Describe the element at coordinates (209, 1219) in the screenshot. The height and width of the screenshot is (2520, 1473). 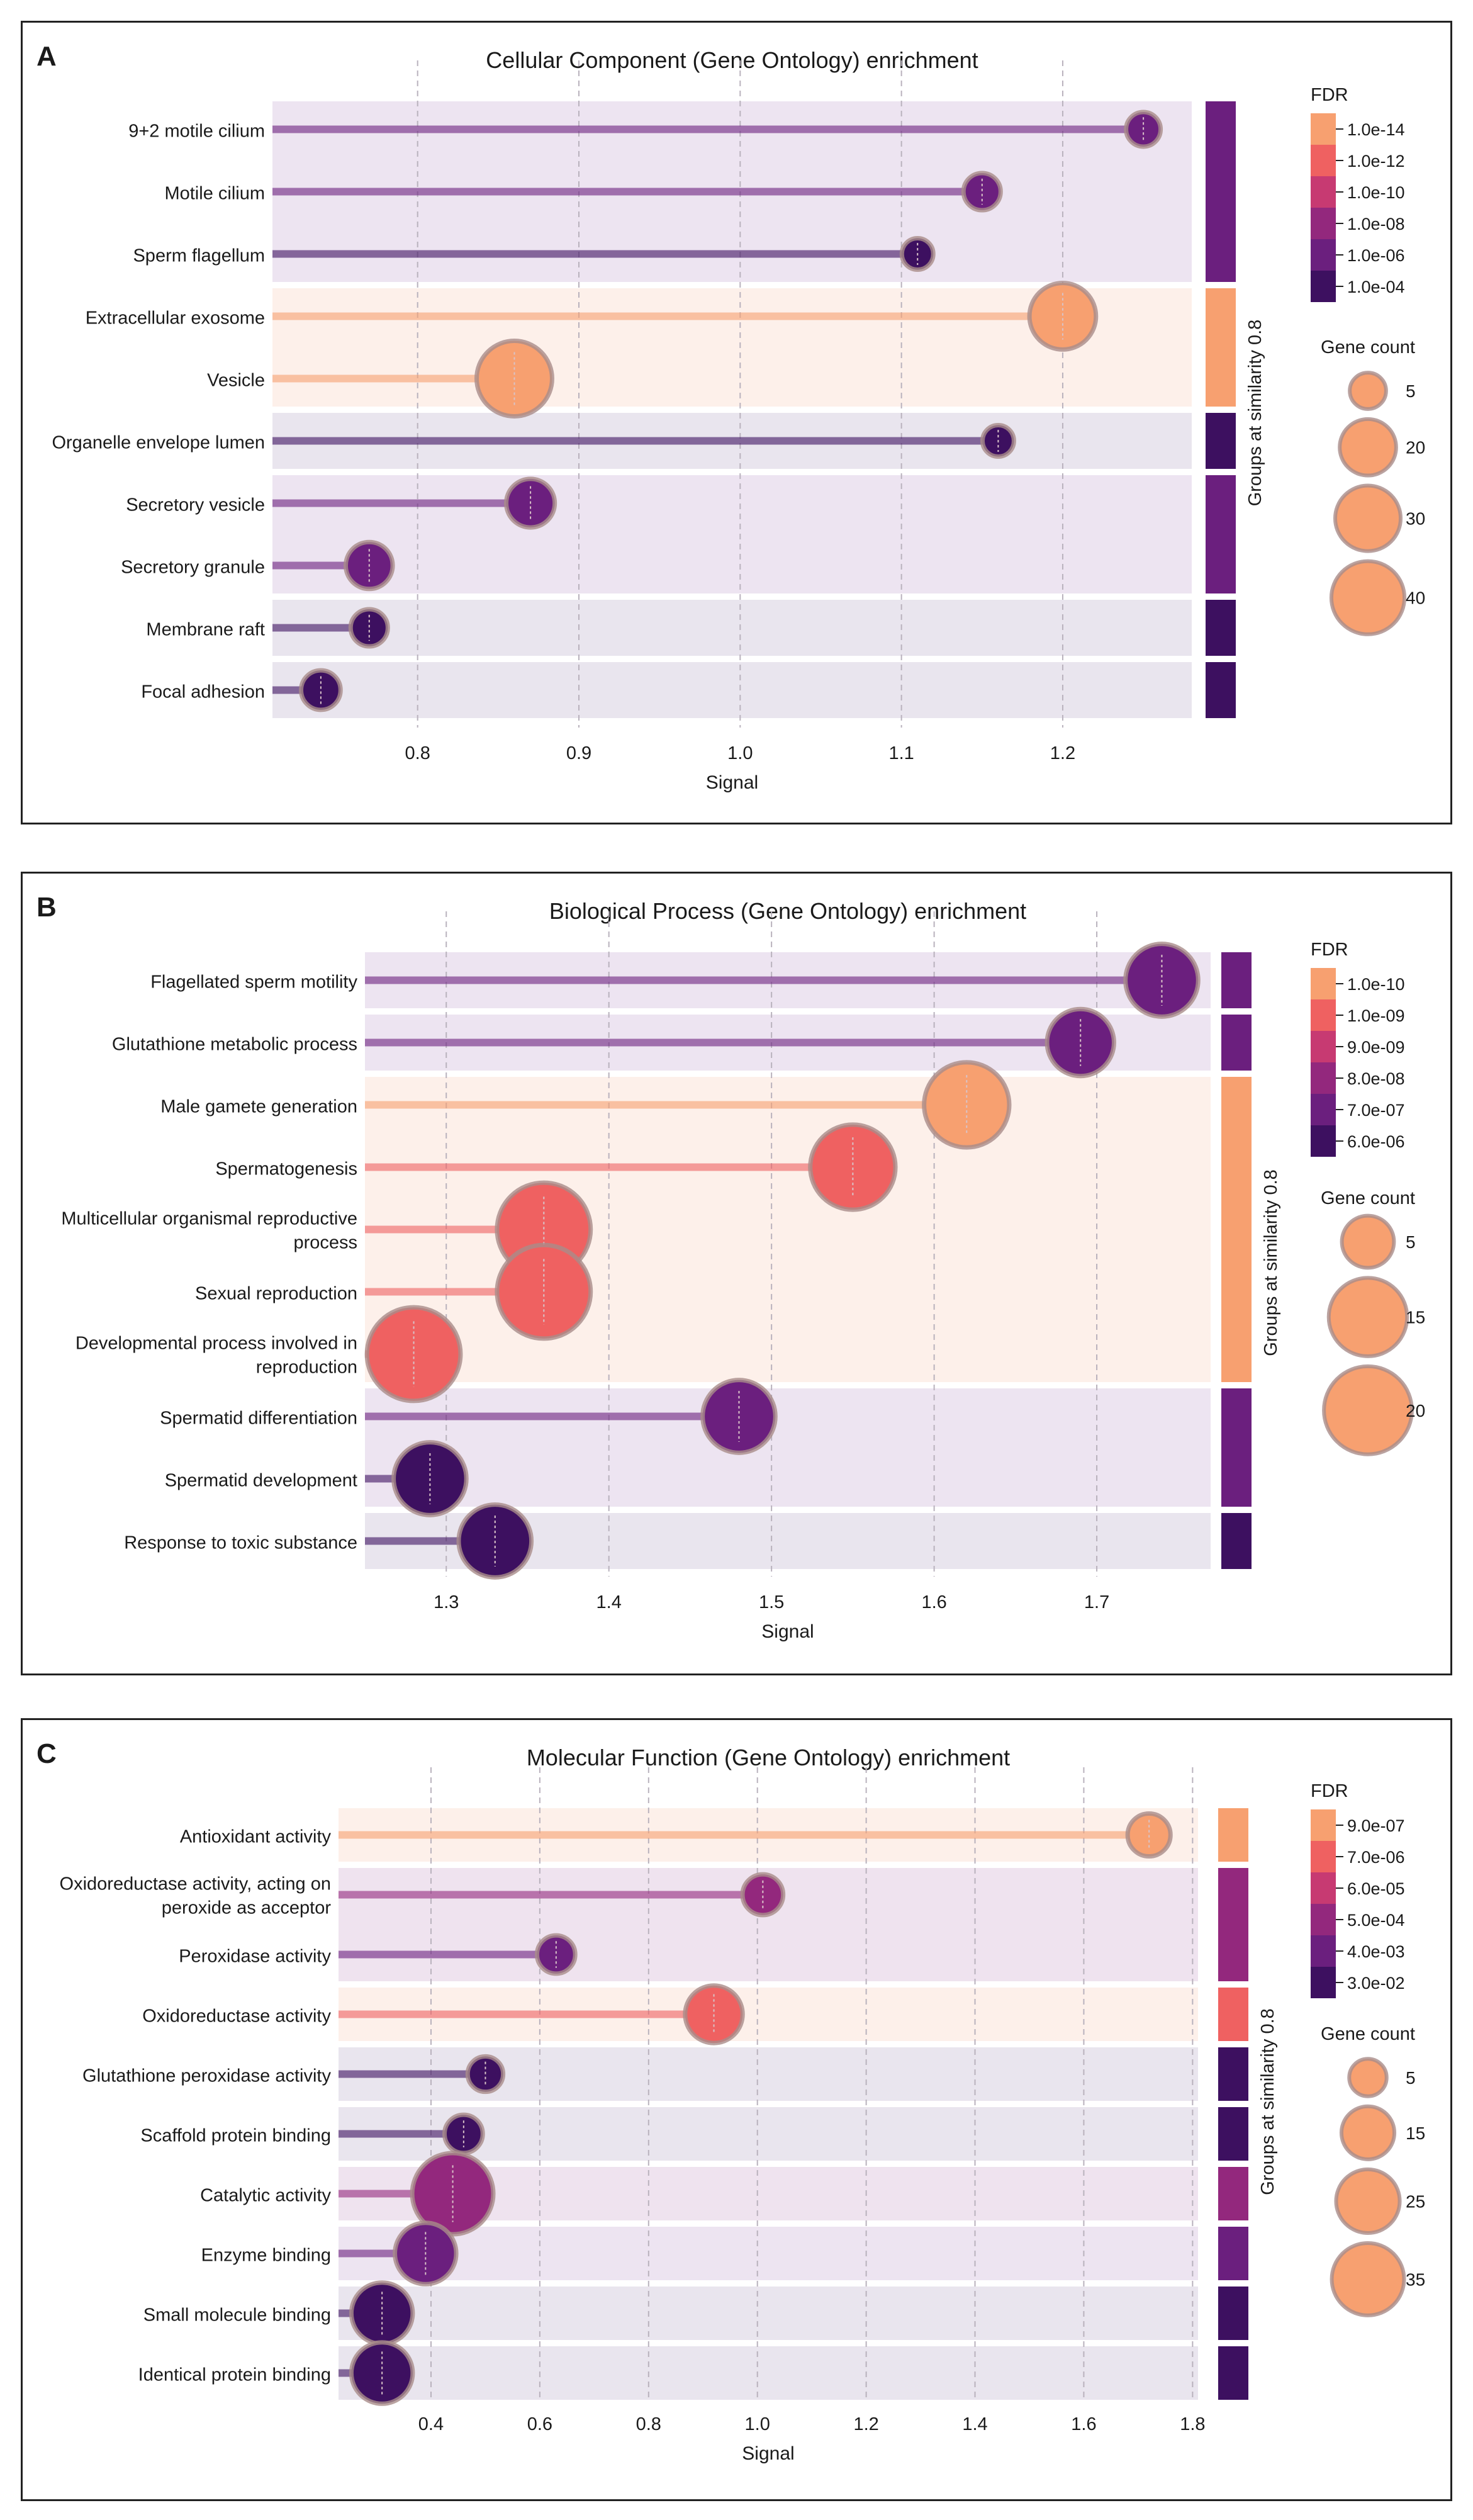
I see `term-label: Multicellular organismal reproductive` at that location.